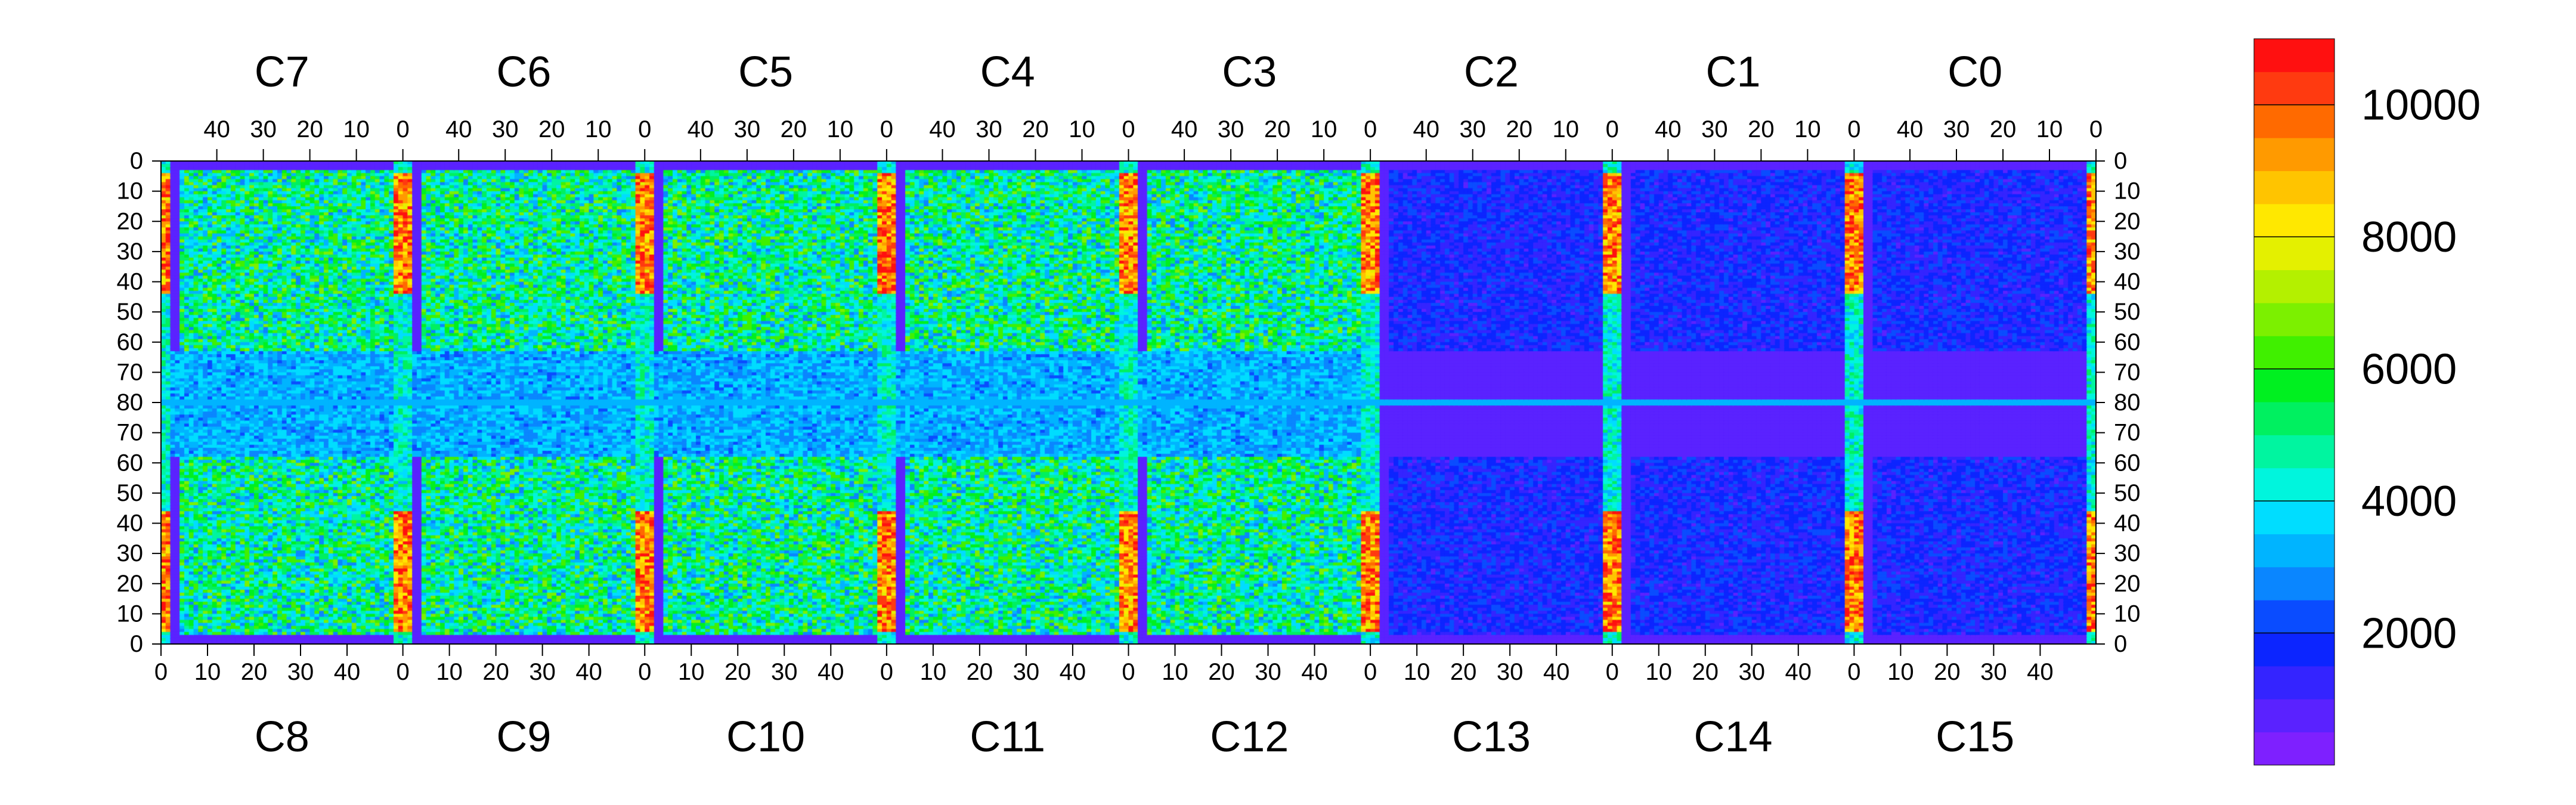  Describe the element at coordinates (1975, 72) in the screenshot. I see `top-chip-label: C0` at that location.